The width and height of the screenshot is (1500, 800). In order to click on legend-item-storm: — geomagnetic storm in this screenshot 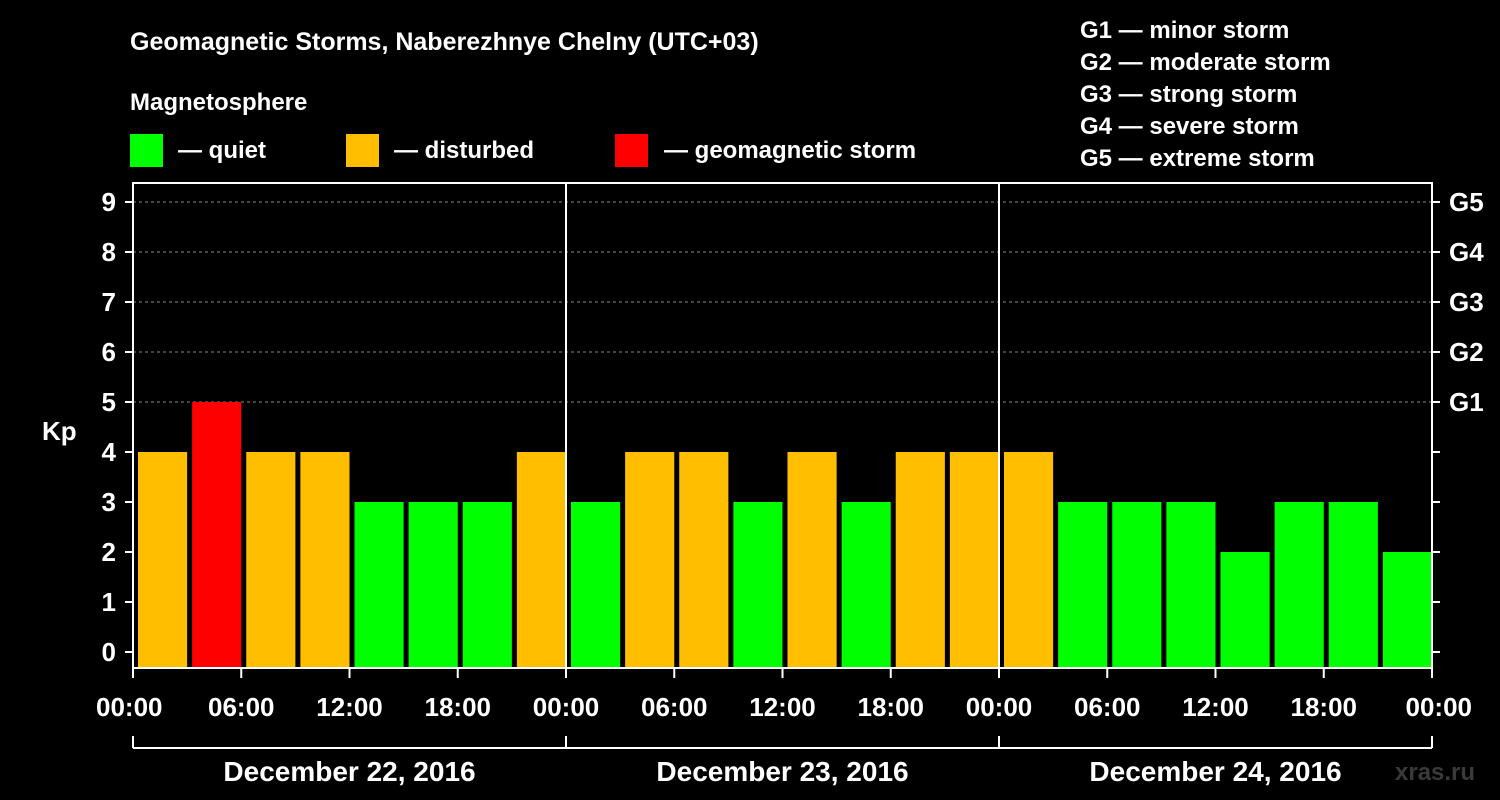, I will do `click(765, 150)`.